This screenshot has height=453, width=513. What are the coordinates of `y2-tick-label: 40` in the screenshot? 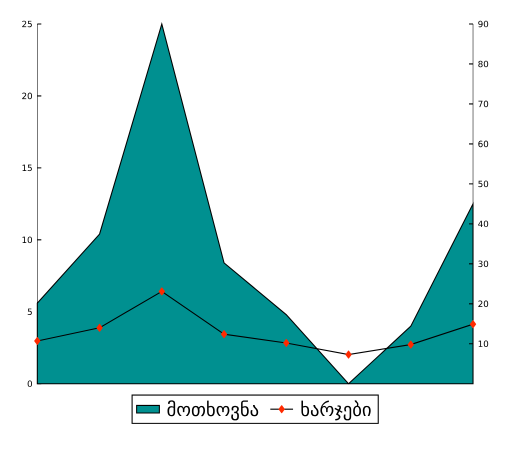 It's located at (483, 224).